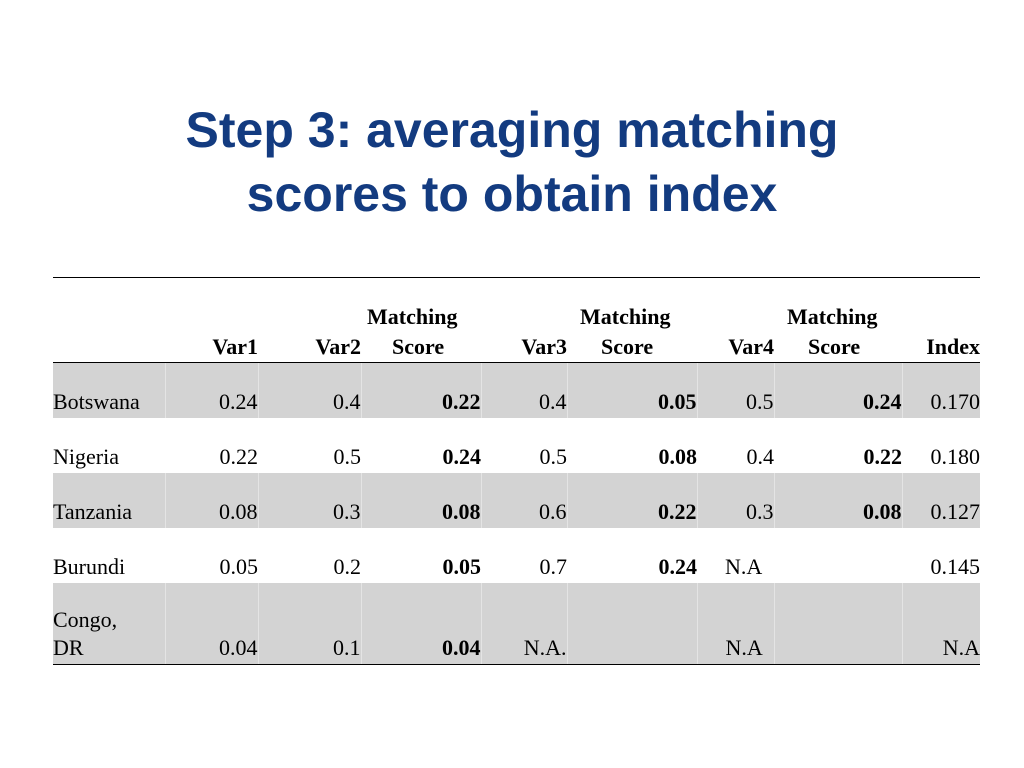 The height and width of the screenshot is (768, 1024). I want to click on var2-cell: 0.5, so click(347, 456).